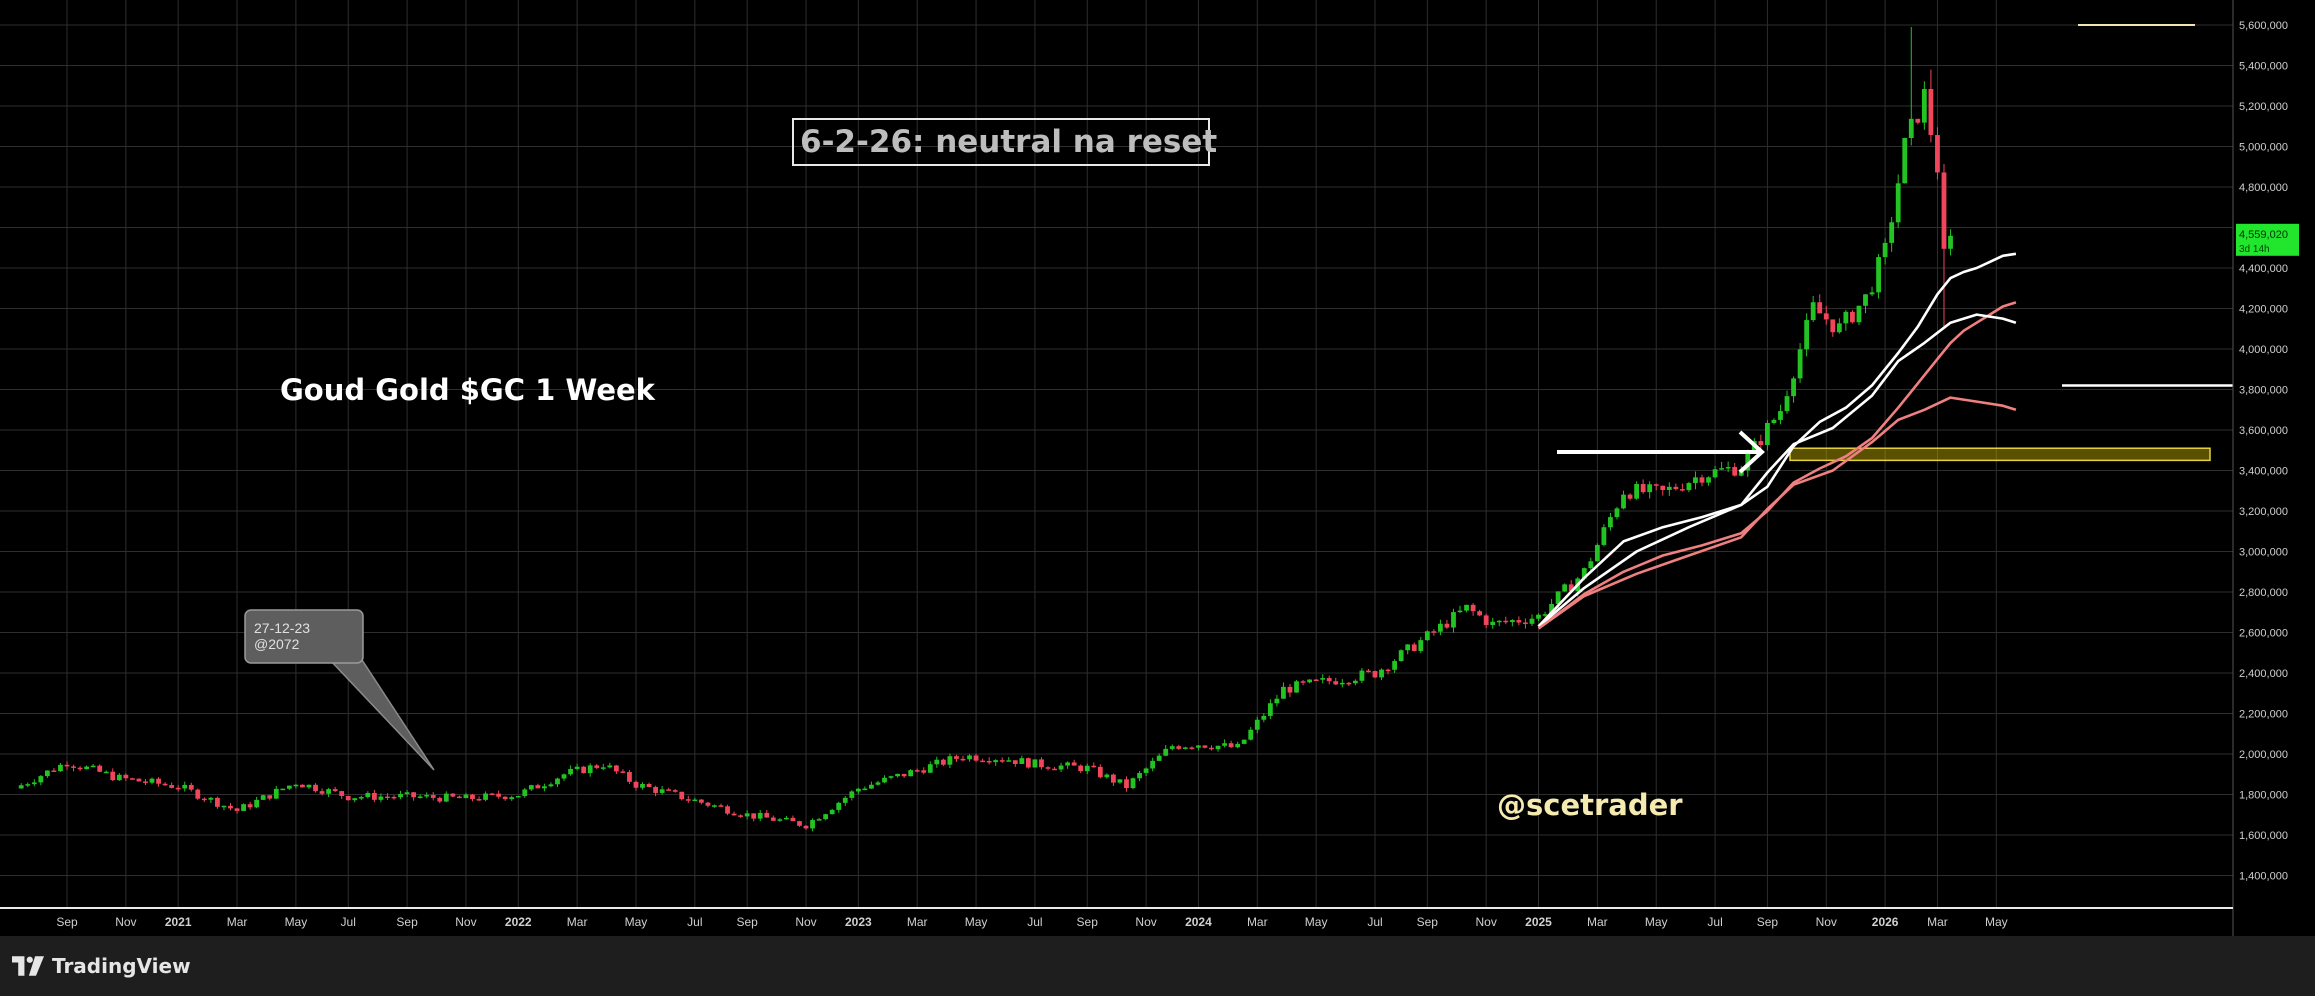 This screenshot has width=2315, height=996. I want to click on horizontal-lines, so click(2147, 205).